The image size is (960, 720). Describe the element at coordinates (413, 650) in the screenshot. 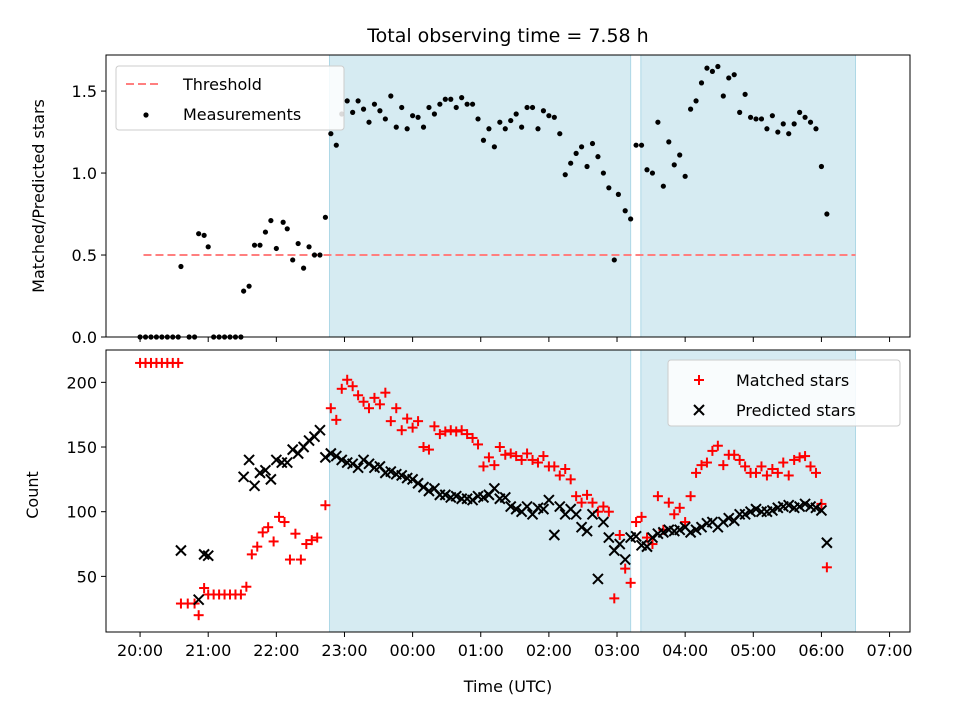

I see `bottom-xtick-label: 00:00` at that location.